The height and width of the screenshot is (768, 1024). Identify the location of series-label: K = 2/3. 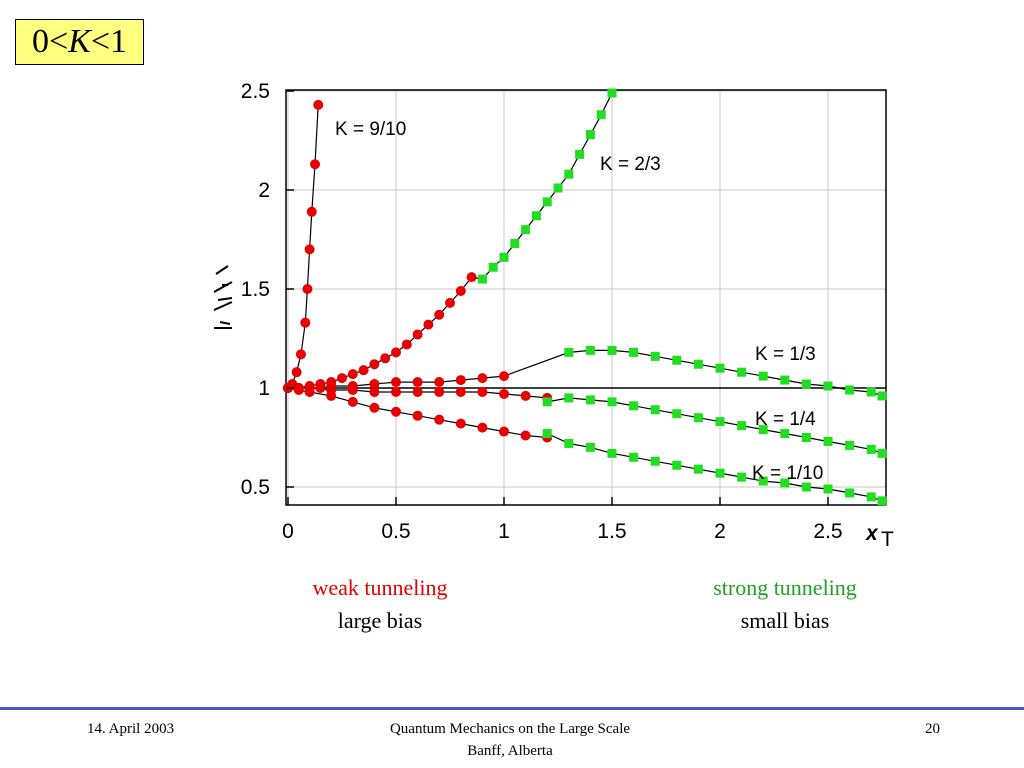
(630, 164).